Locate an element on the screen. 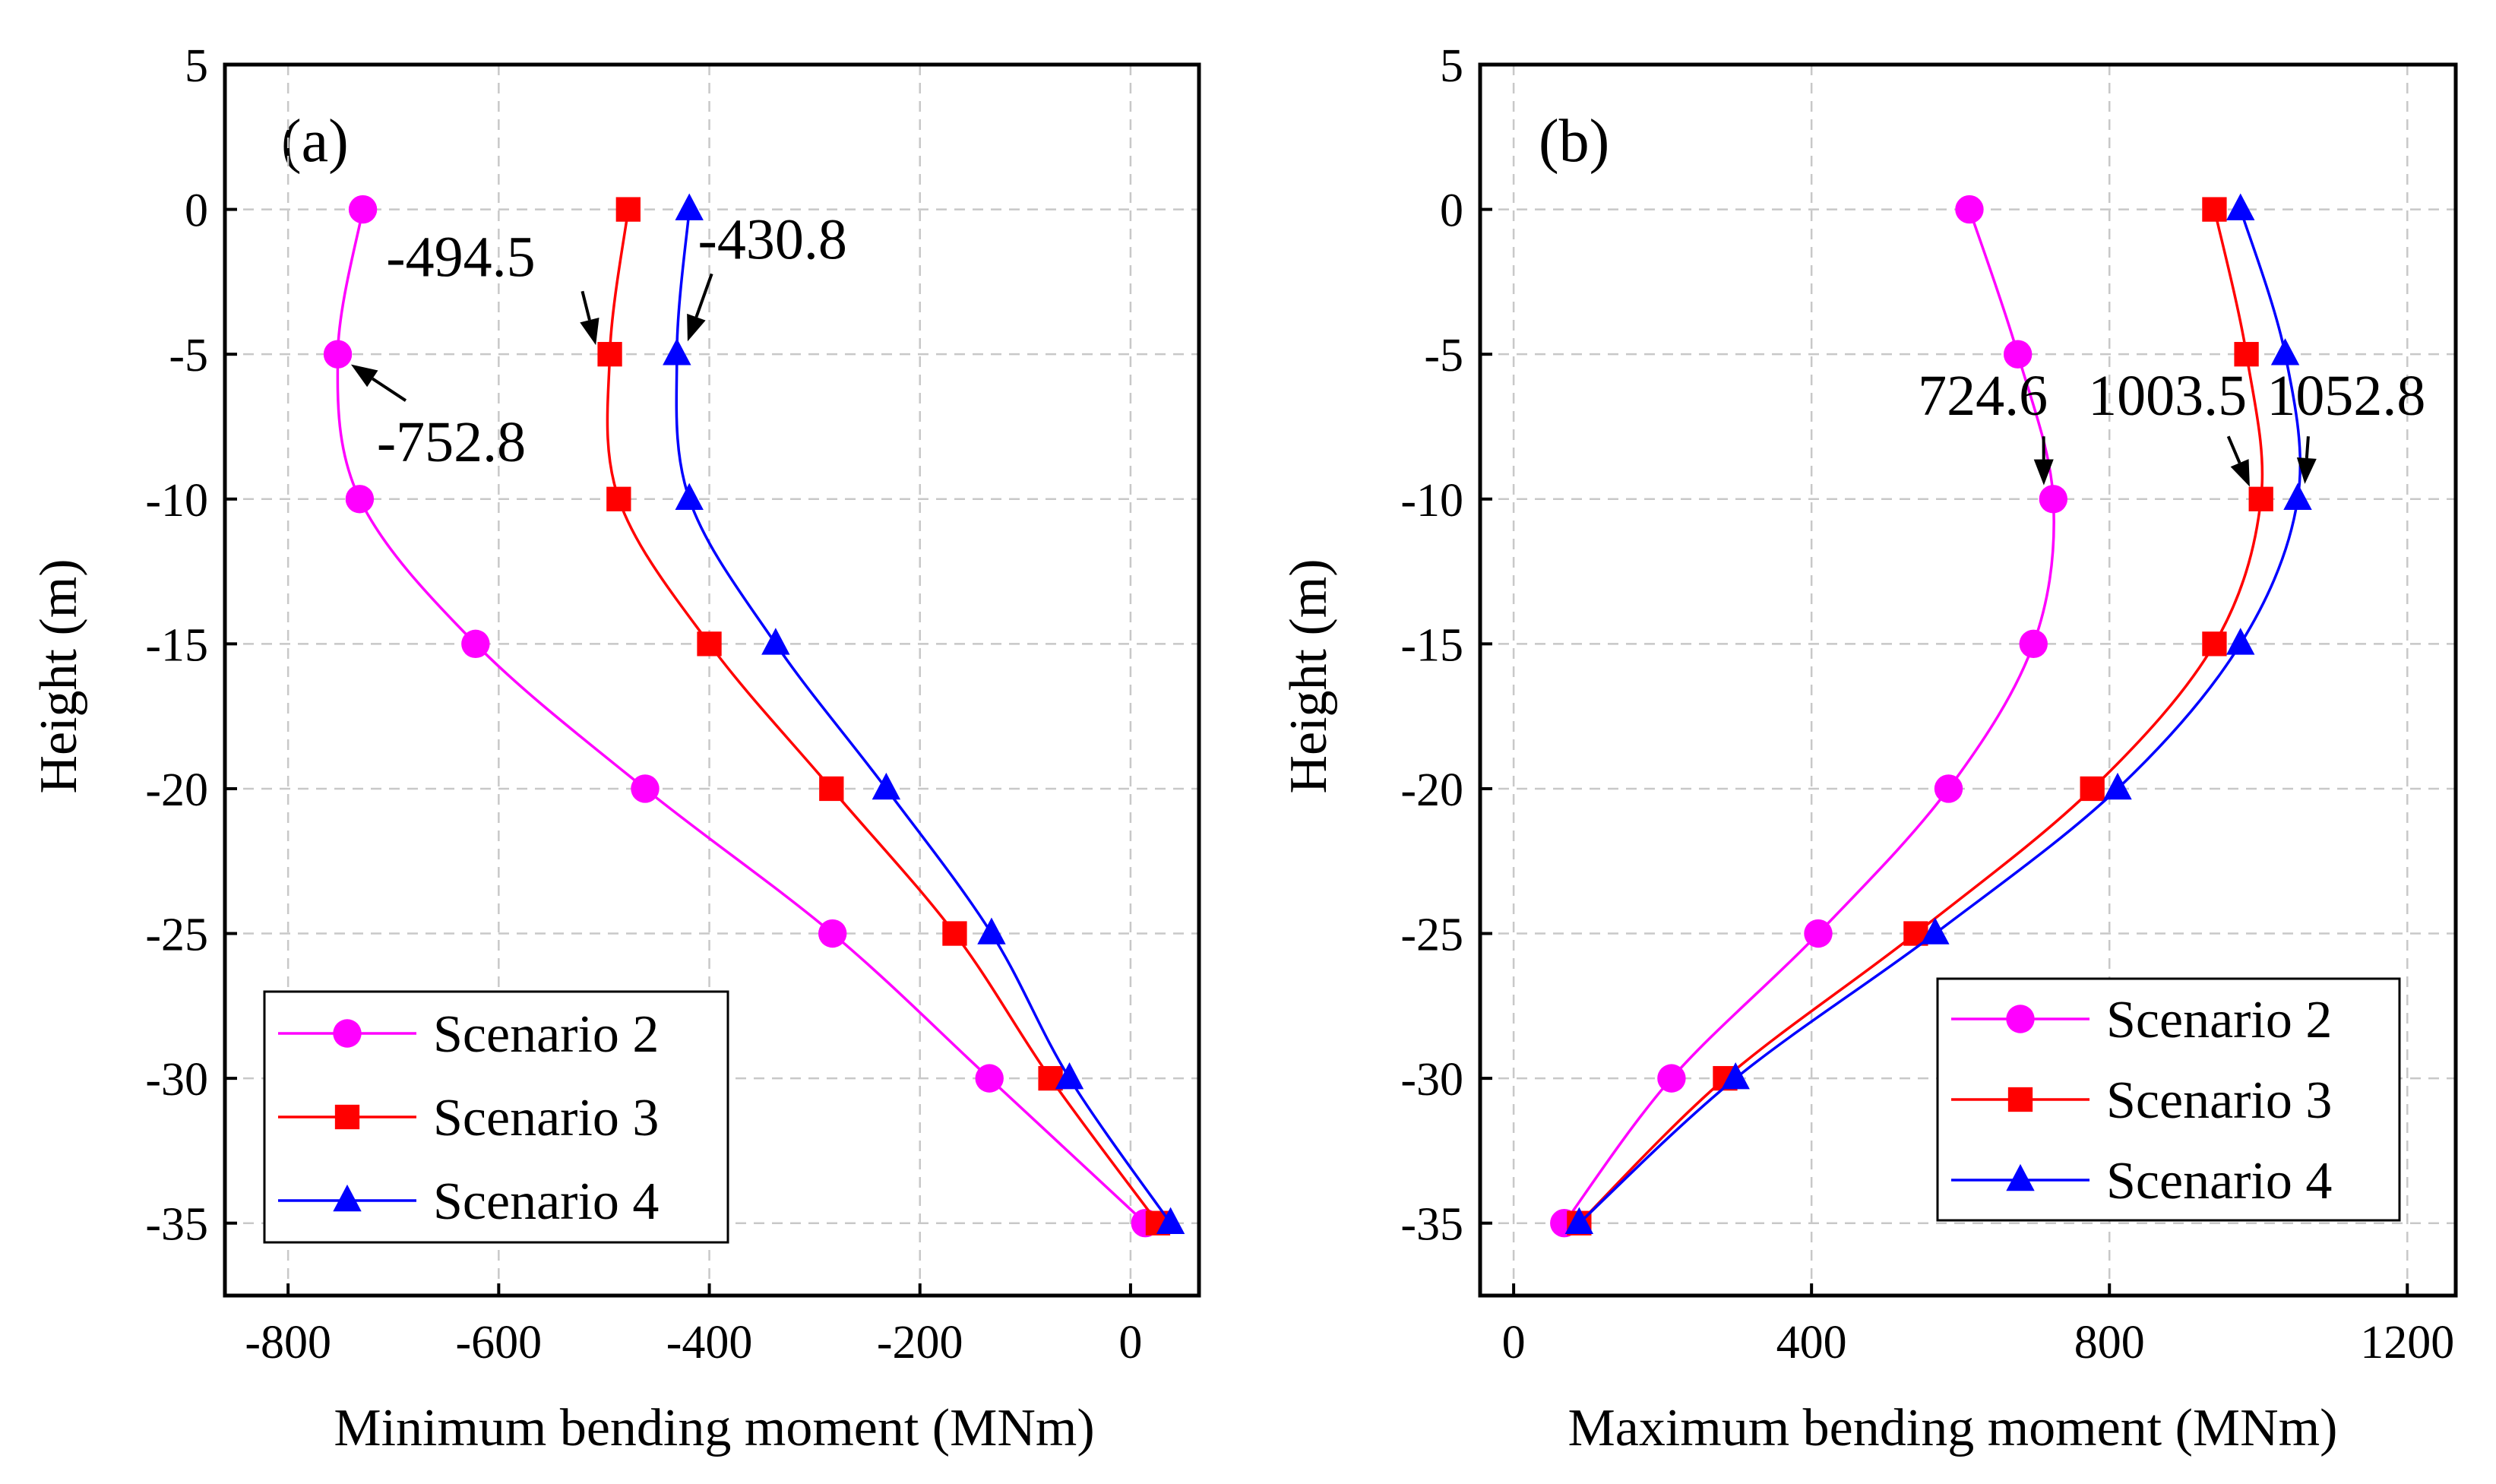 Image resolution: width=2496 pixels, height=1484 pixels. x-tick-label-b-3: 1200 is located at coordinates (2407, 1343).